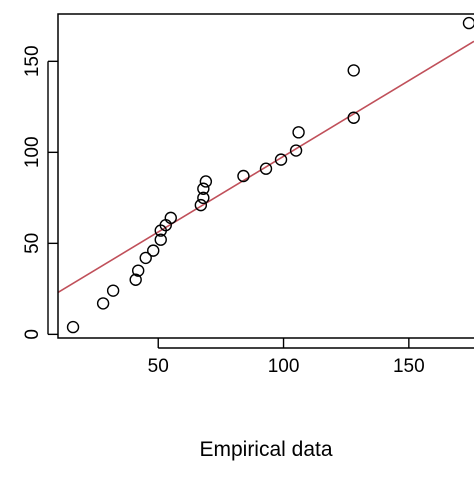  What do you see at coordinates (40, 192) in the screenshot?
I see `y-axis: 0 50 100 150` at bounding box center [40, 192].